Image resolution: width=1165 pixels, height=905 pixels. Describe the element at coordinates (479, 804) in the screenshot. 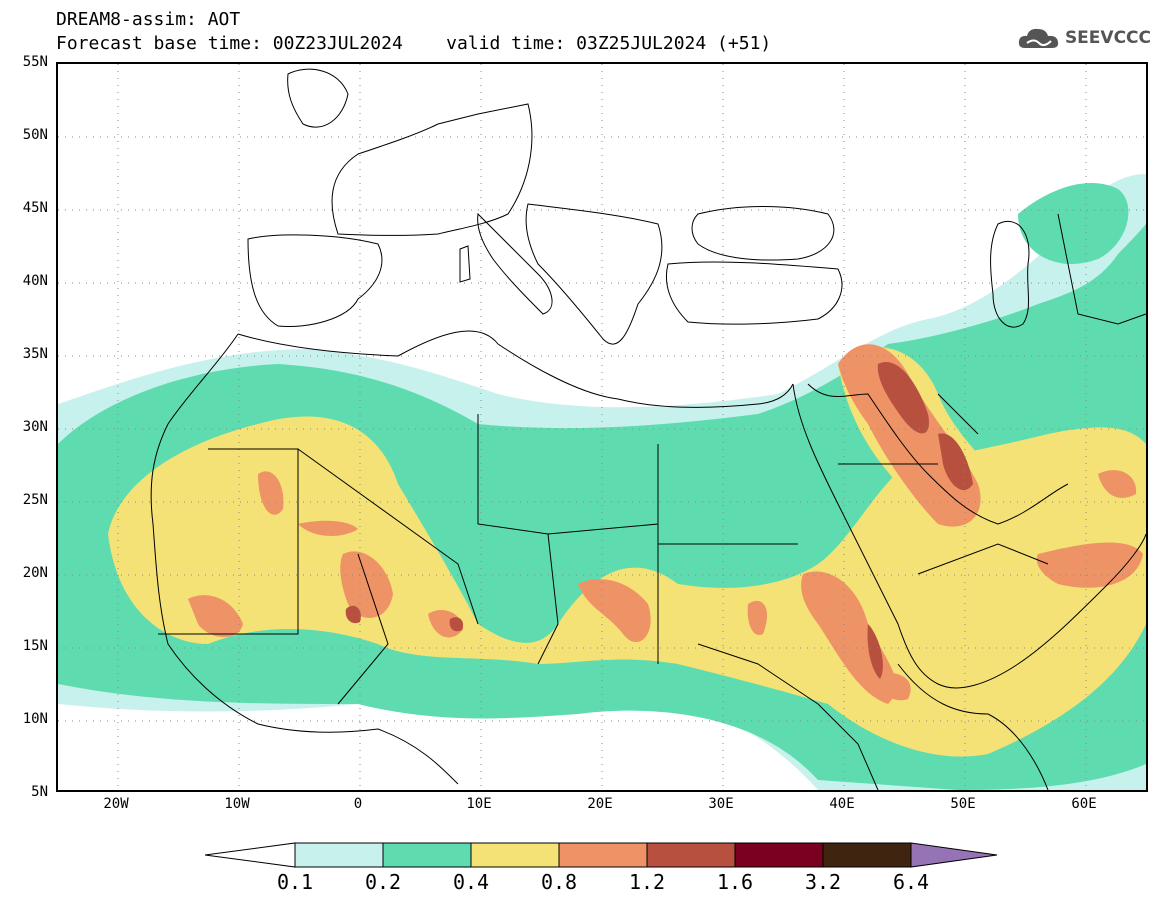

I see `lon-label: 10E` at that location.